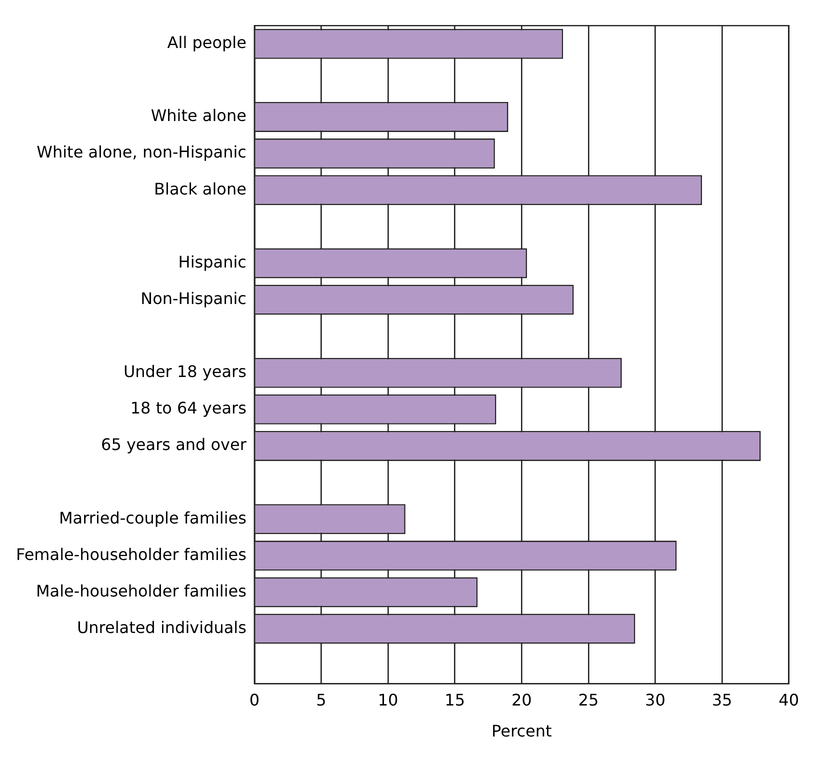 The height and width of the screenshot is (758, 815). I want to click on y-tick-label: 65 years and over, so click(174, 444).